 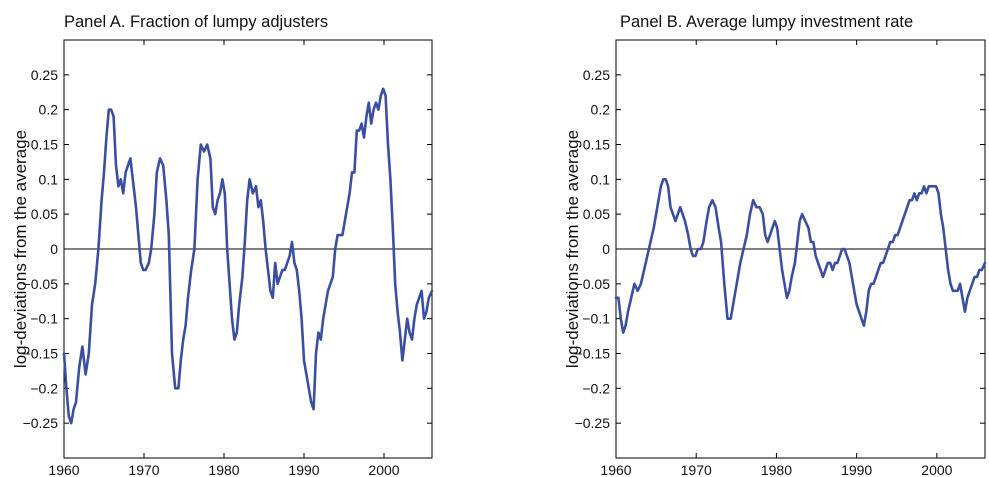 What do you see at coordinates (766, 22) in the screenshot?
I see `panel-title: Panel B. Average lumpy investment rate` at bounding box center [766, 22].